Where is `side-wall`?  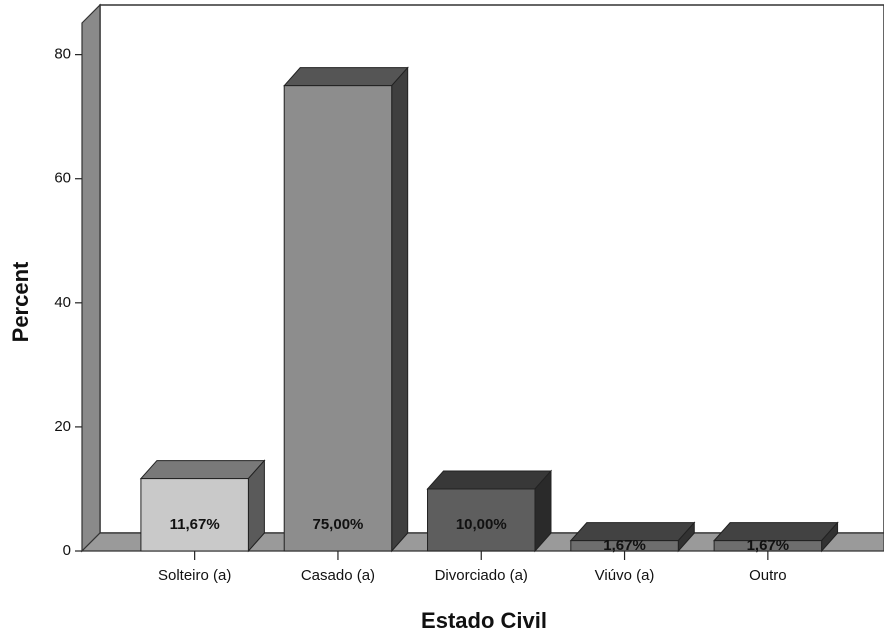
side-wall is located at coordinates (91, 278).